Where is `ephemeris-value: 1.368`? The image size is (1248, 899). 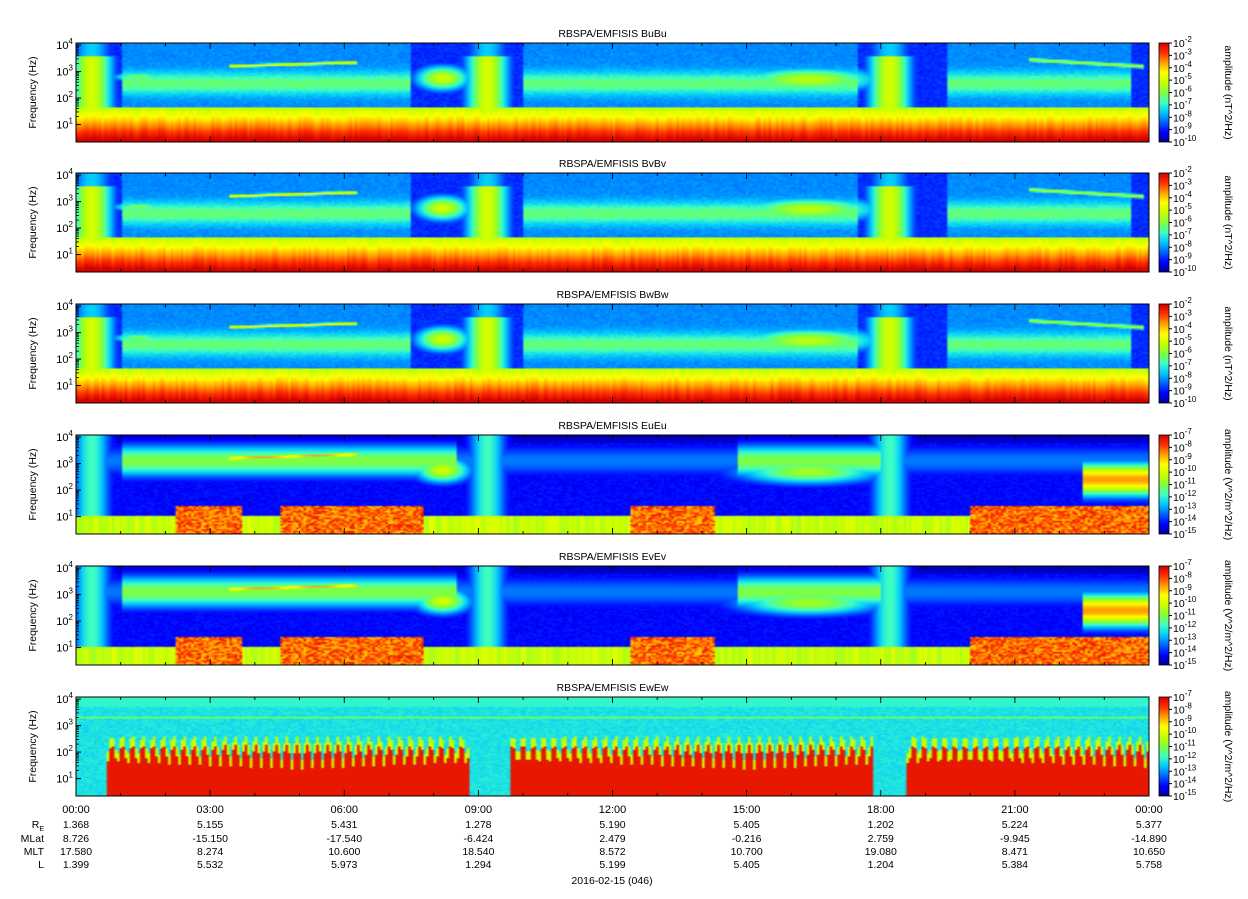
ephemeris-value: 1.368 is located at coordinates (76, 825).